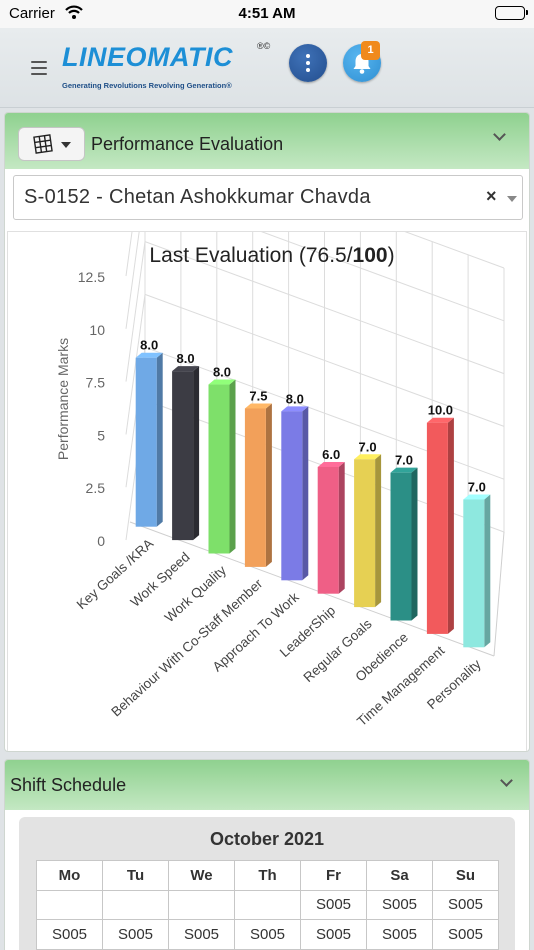 Image resolution: width=534 pixels, height=950 pixels. Describe the element at coordinates (63, 399) in the screenshot. I see `y-axis-label: Performance Marks` at that location.